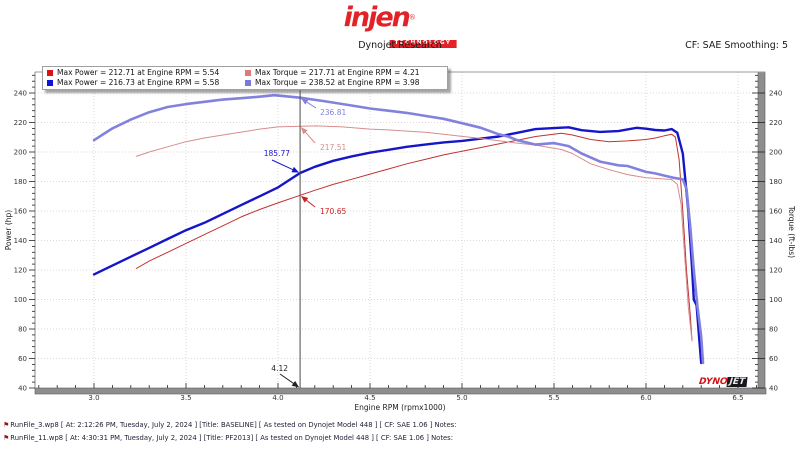 Image resolution: width=800 pixels, height=450 pixels. What do you see at coordinates (138, 82) in the screenshot?
I see `legend-label: Max Power = 216.73 at Engine RPM = 5.58` at bounding box center [138, 82].